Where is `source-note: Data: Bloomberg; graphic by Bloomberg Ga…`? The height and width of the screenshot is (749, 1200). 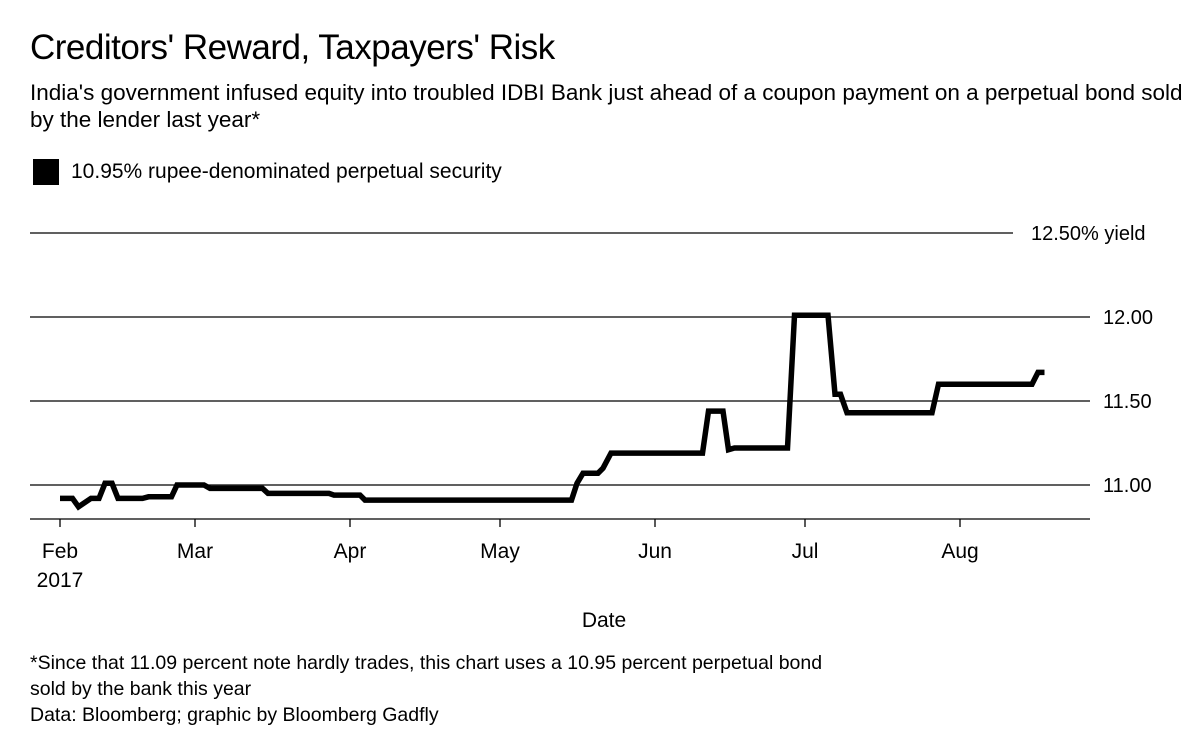
source-note: Data: Bloomberg; graphic by Bloomberg Ga… is located at coordinates (234, 715).